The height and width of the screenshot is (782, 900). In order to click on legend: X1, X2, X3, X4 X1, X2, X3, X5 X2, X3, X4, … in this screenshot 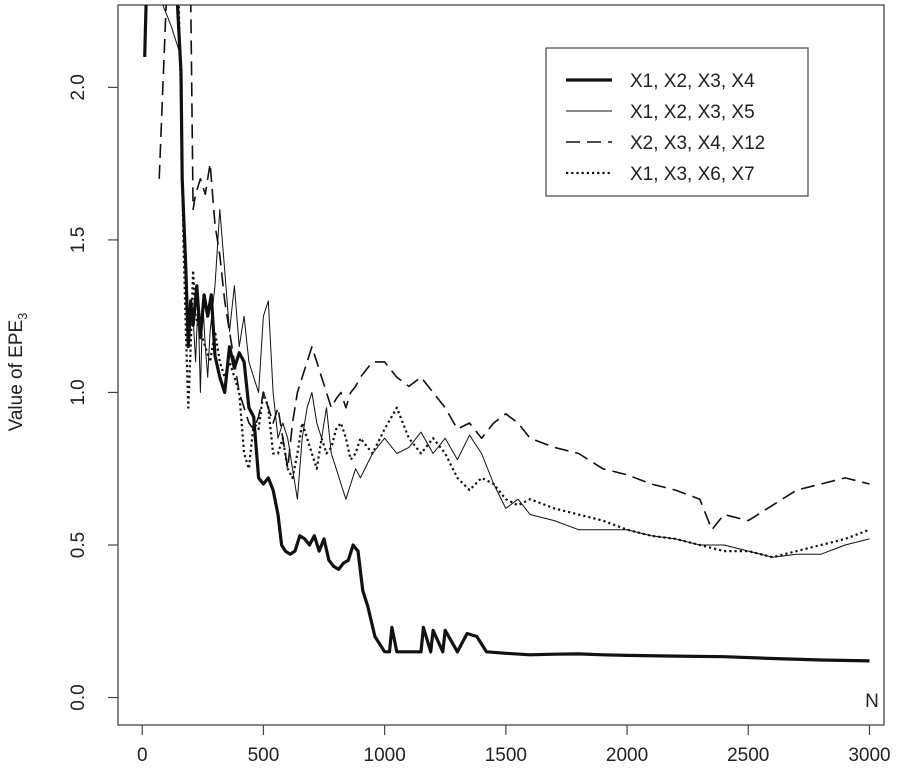, I will do `click(677, 122)`.